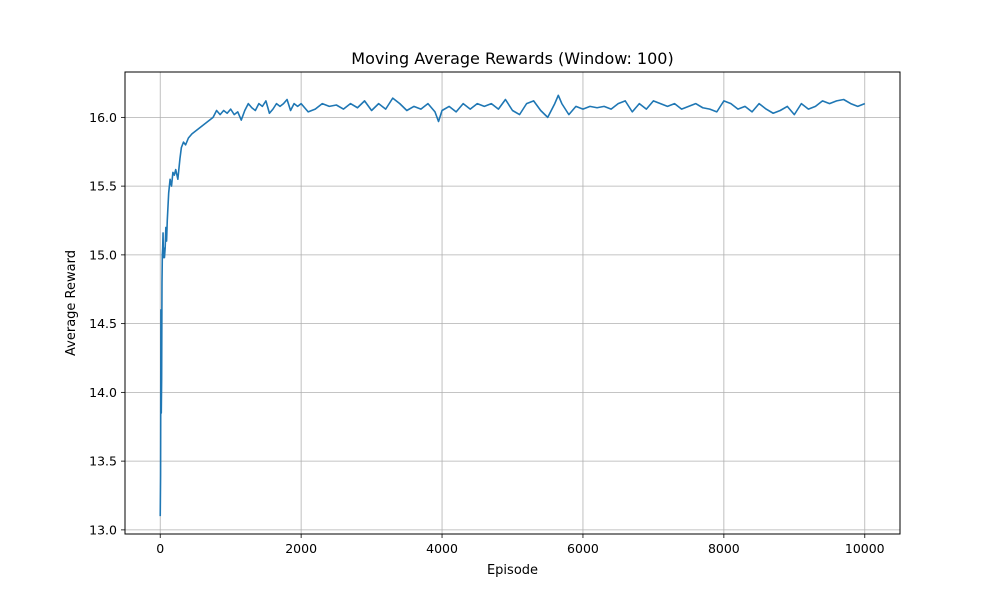  What do you see at coordinates (103, 392) in the screenshot?
I see `y-tick-label: 14.0` at bounding box center [103, 392].